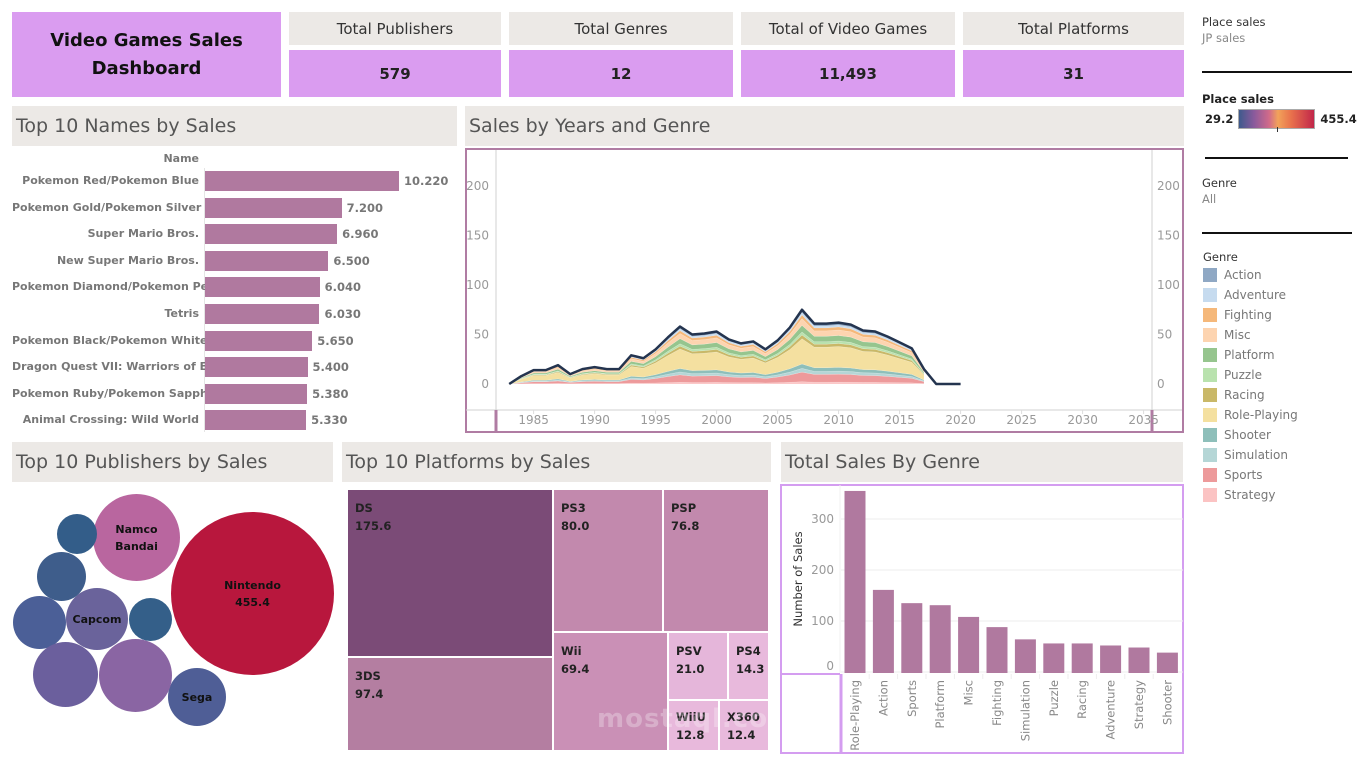 The image size is (1364, 766). I want to click on cell-label: PSV, so click(689, 651).